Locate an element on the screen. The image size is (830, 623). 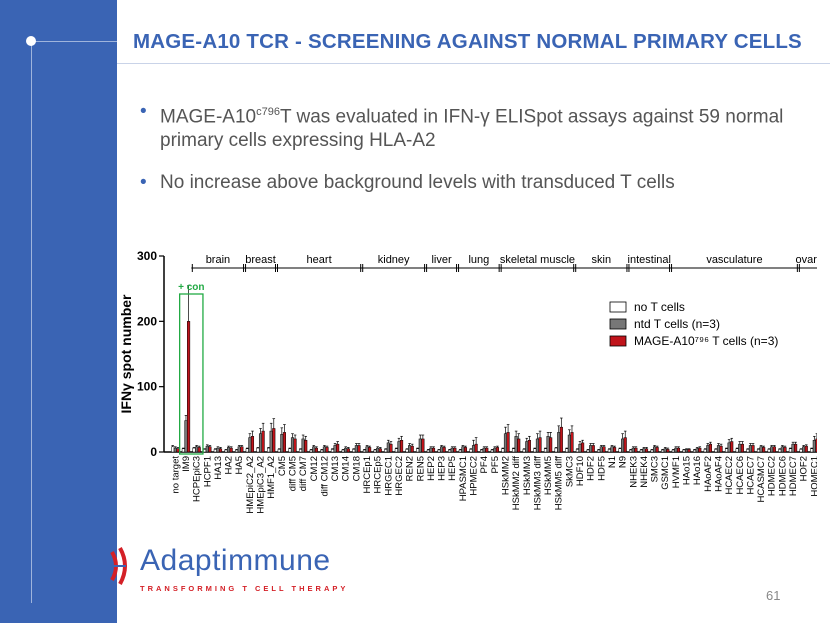
bullet-superscript: c796 is located at coordinates (268, 112).